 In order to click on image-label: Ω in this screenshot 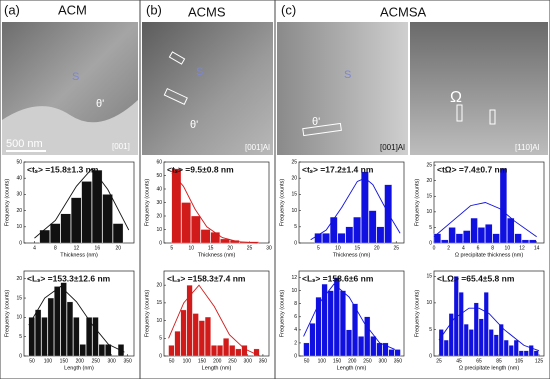, I will do `click(456, 97)`.